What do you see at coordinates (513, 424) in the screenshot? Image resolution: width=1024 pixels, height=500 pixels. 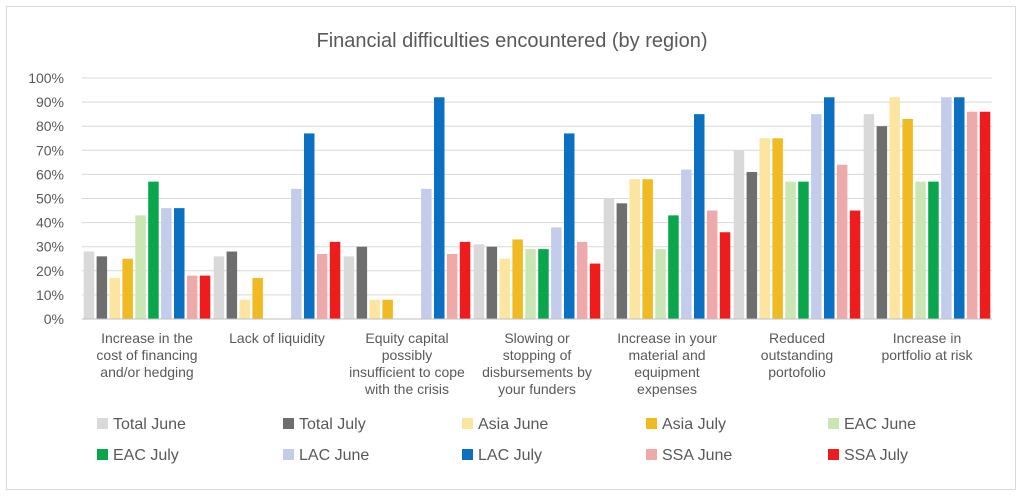 I see `legend-label: Asia June` at bounding box center [513, 424].